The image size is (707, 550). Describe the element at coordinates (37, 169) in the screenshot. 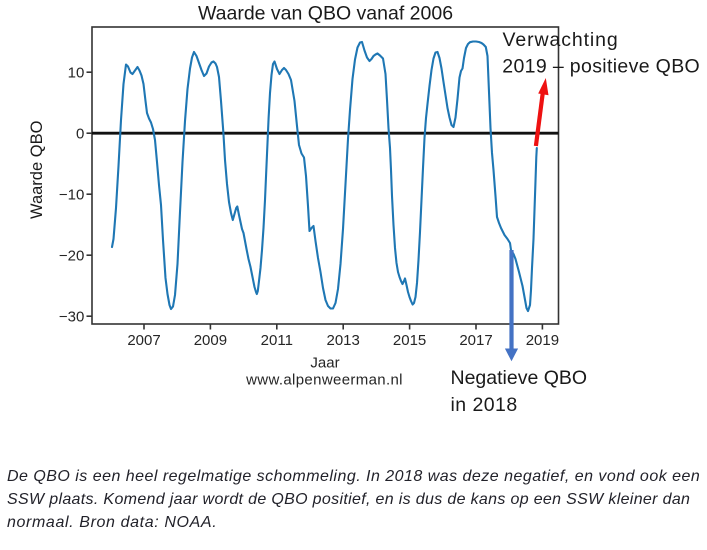

I see `svg-text: Waarde QBO` at that location.